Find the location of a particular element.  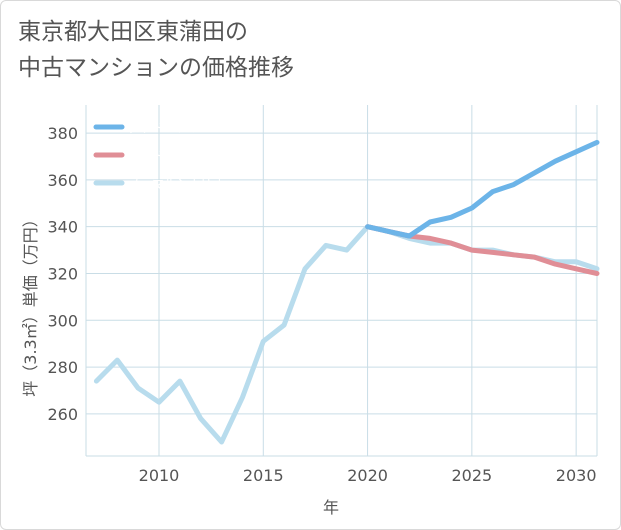

x-tick-label: 2010 is located at coordinates (159, 475).